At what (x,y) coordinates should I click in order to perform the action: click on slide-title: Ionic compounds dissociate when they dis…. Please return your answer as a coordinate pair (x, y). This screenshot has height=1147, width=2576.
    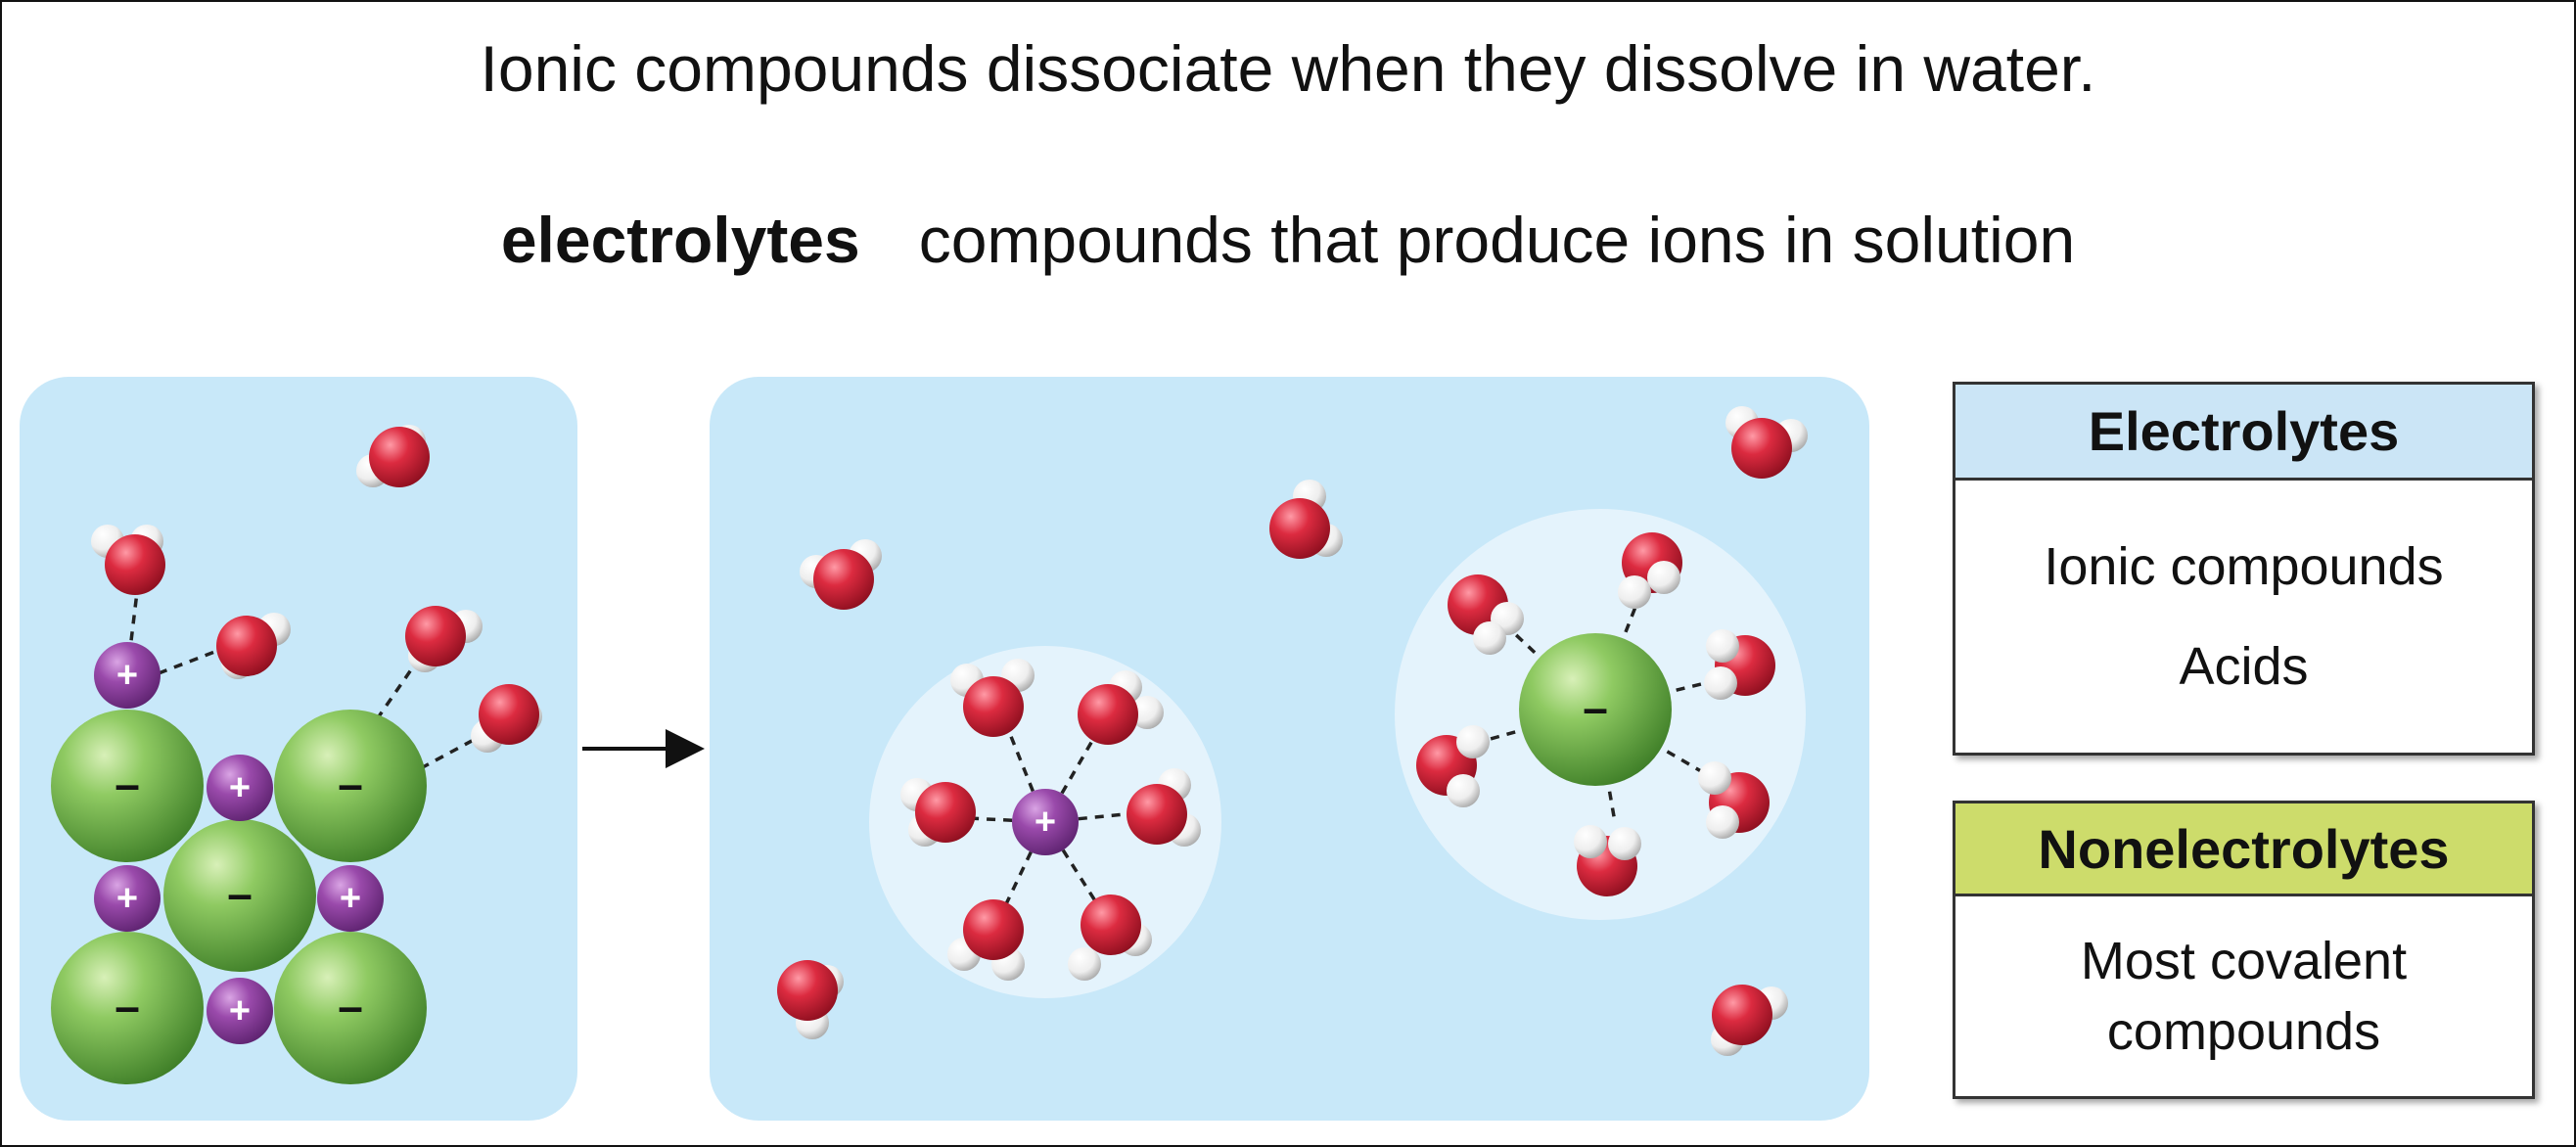
    Looking at the image, I should click on (1288, 68).